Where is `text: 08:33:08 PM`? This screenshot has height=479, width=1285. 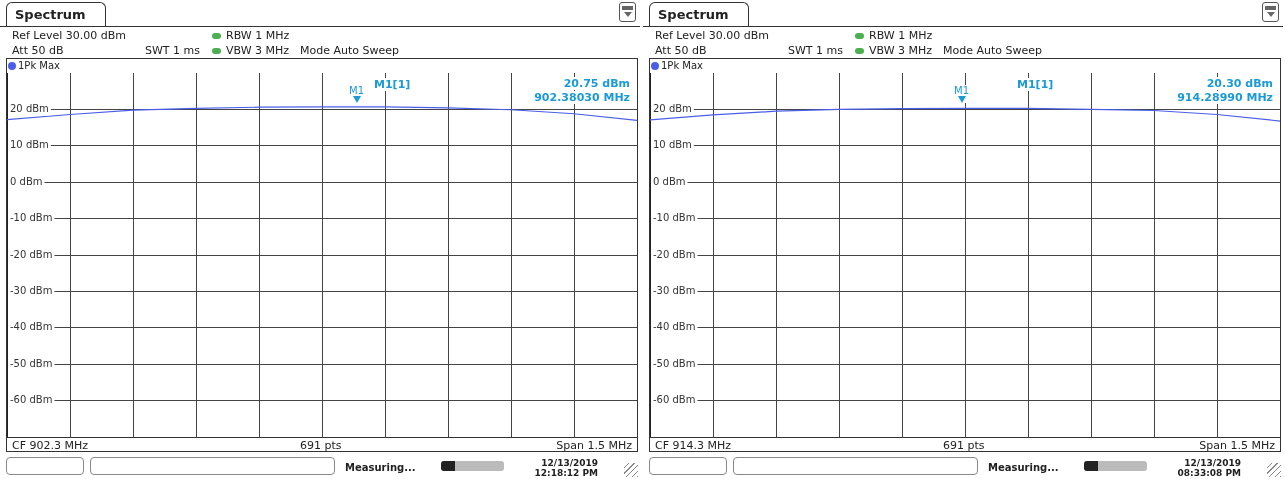 text: 08:33:08 PM is located at coordinates (1209, 473).